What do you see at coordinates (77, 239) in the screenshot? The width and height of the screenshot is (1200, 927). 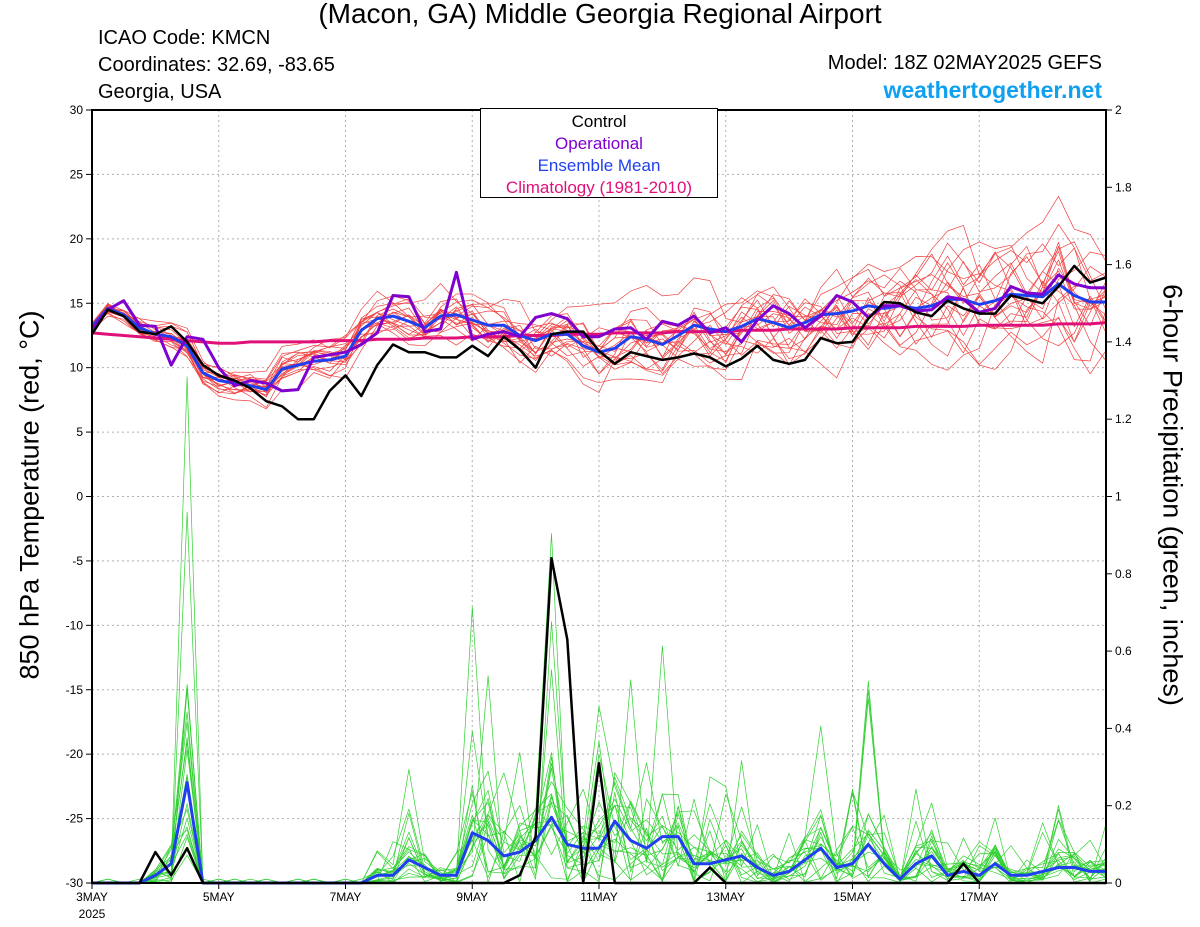 I see `y-tick-label: 20` at bounding box center [77, 239].